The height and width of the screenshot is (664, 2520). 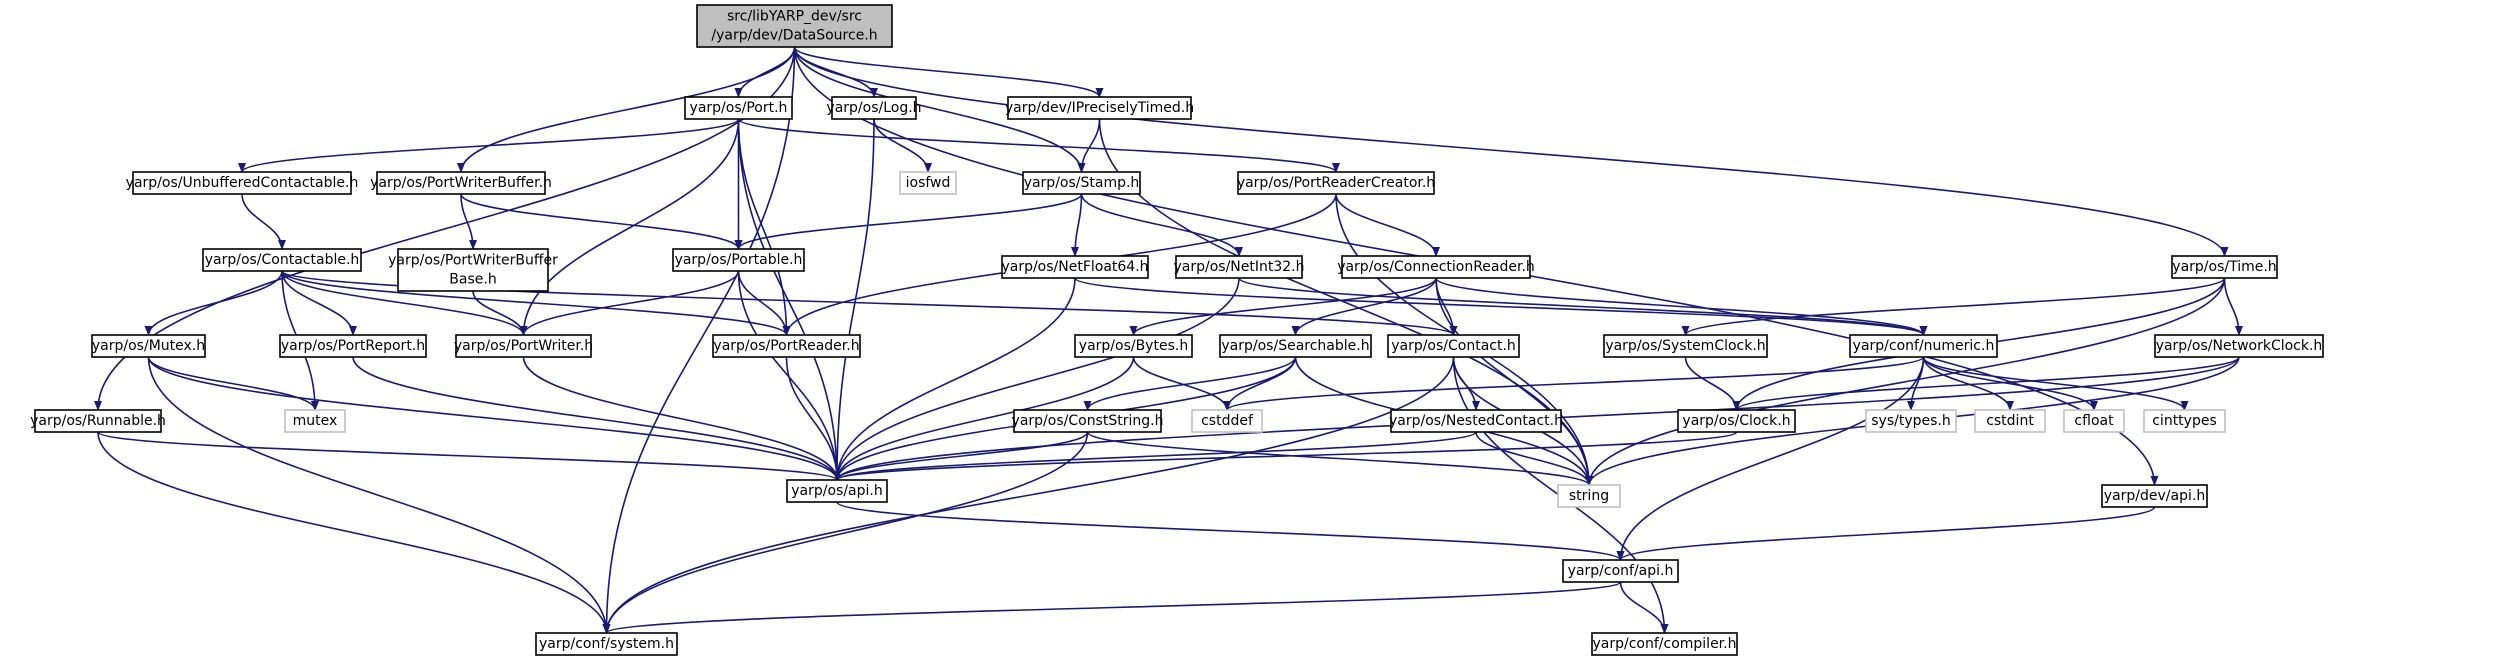 I want to click on edge-unbuffered-to-contactable, so click(x=263, y=221).